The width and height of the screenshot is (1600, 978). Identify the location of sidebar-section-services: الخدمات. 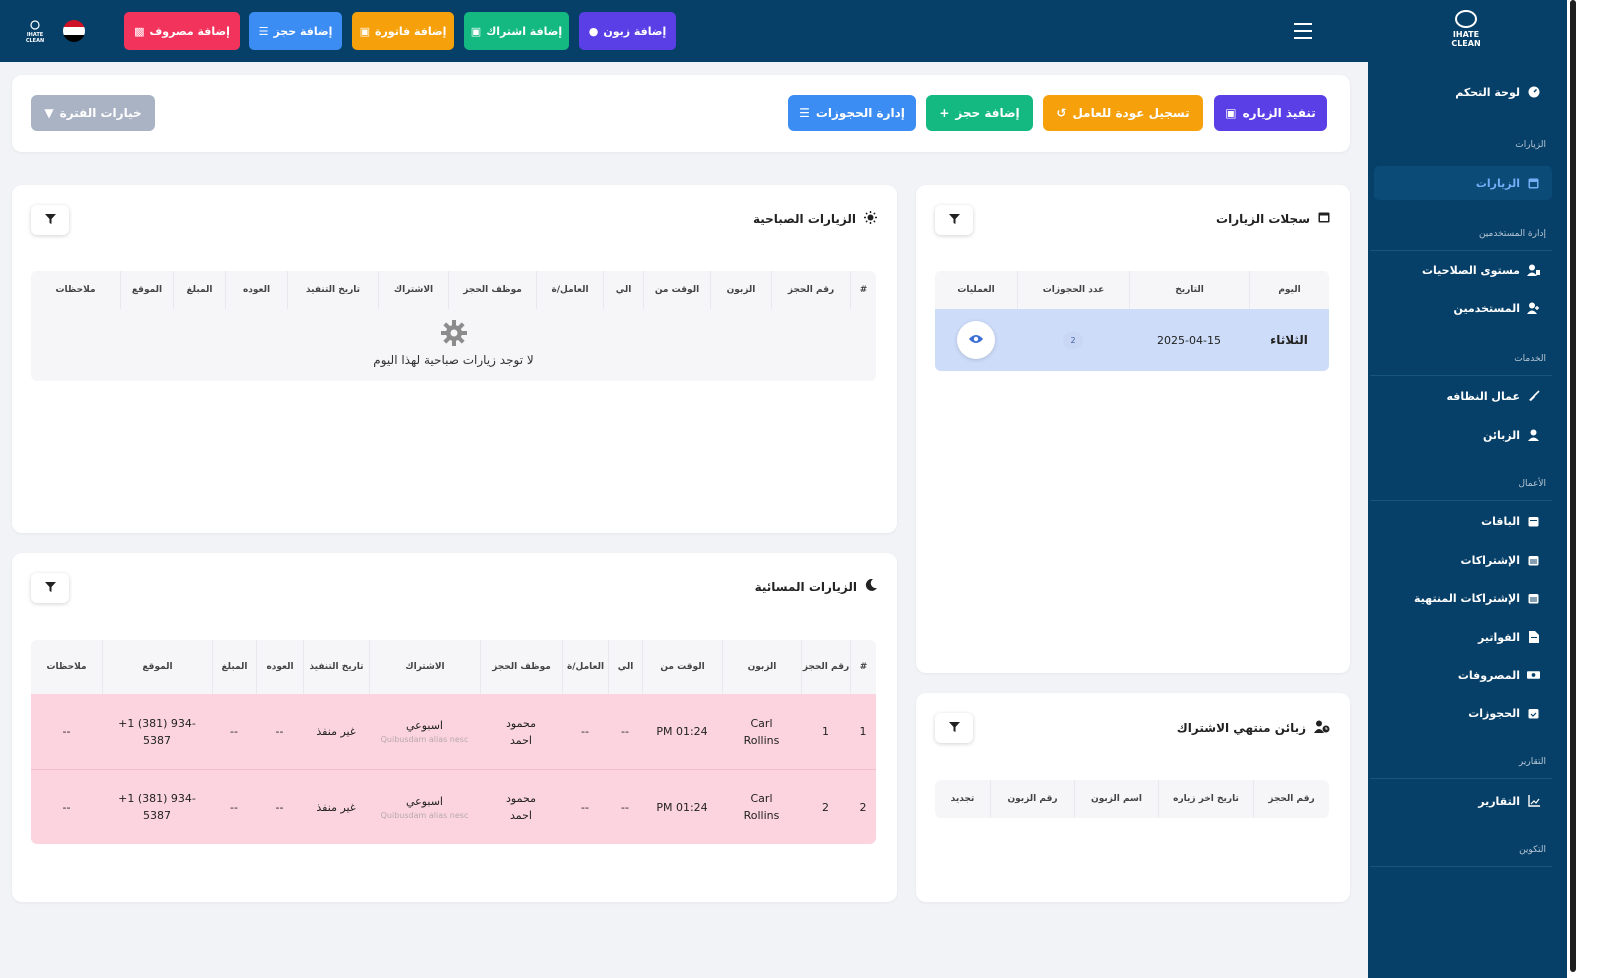
(1530, 359).